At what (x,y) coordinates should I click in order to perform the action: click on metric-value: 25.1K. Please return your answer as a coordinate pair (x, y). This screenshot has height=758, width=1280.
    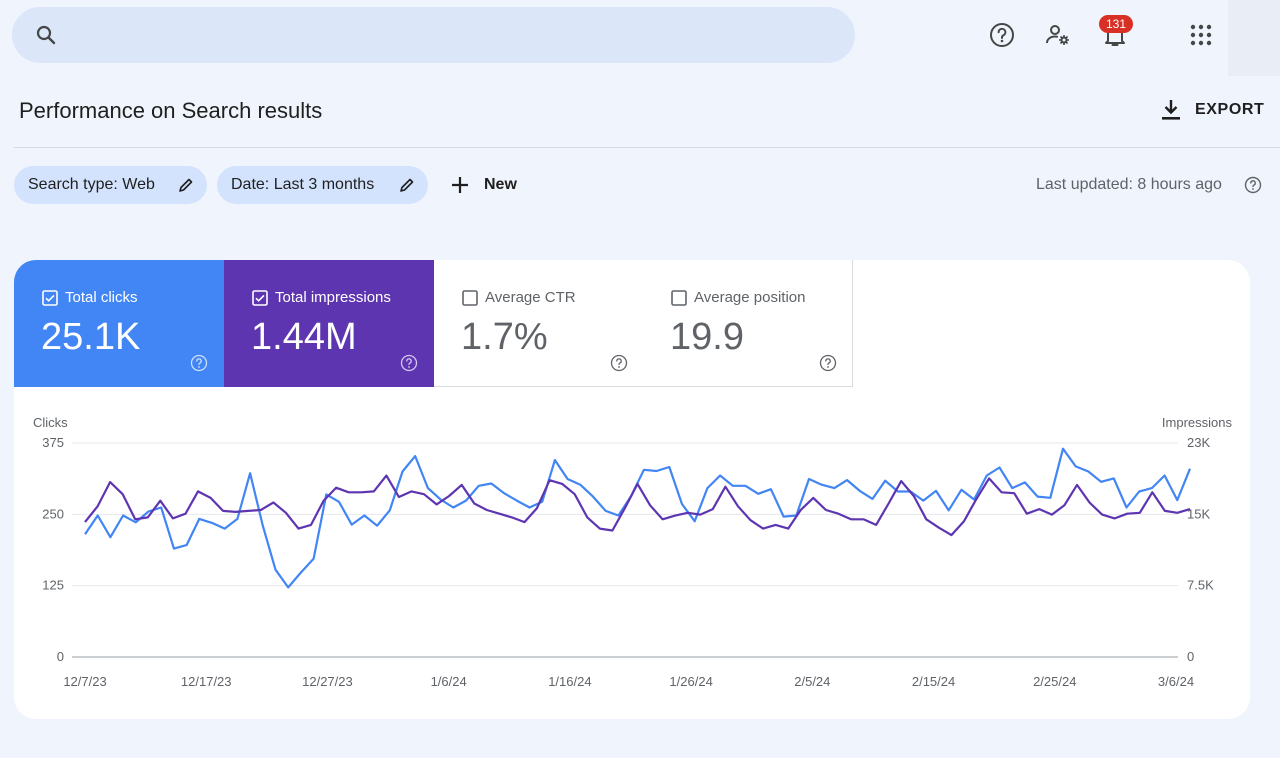
    Looking at the image, I should click on (91, 337).